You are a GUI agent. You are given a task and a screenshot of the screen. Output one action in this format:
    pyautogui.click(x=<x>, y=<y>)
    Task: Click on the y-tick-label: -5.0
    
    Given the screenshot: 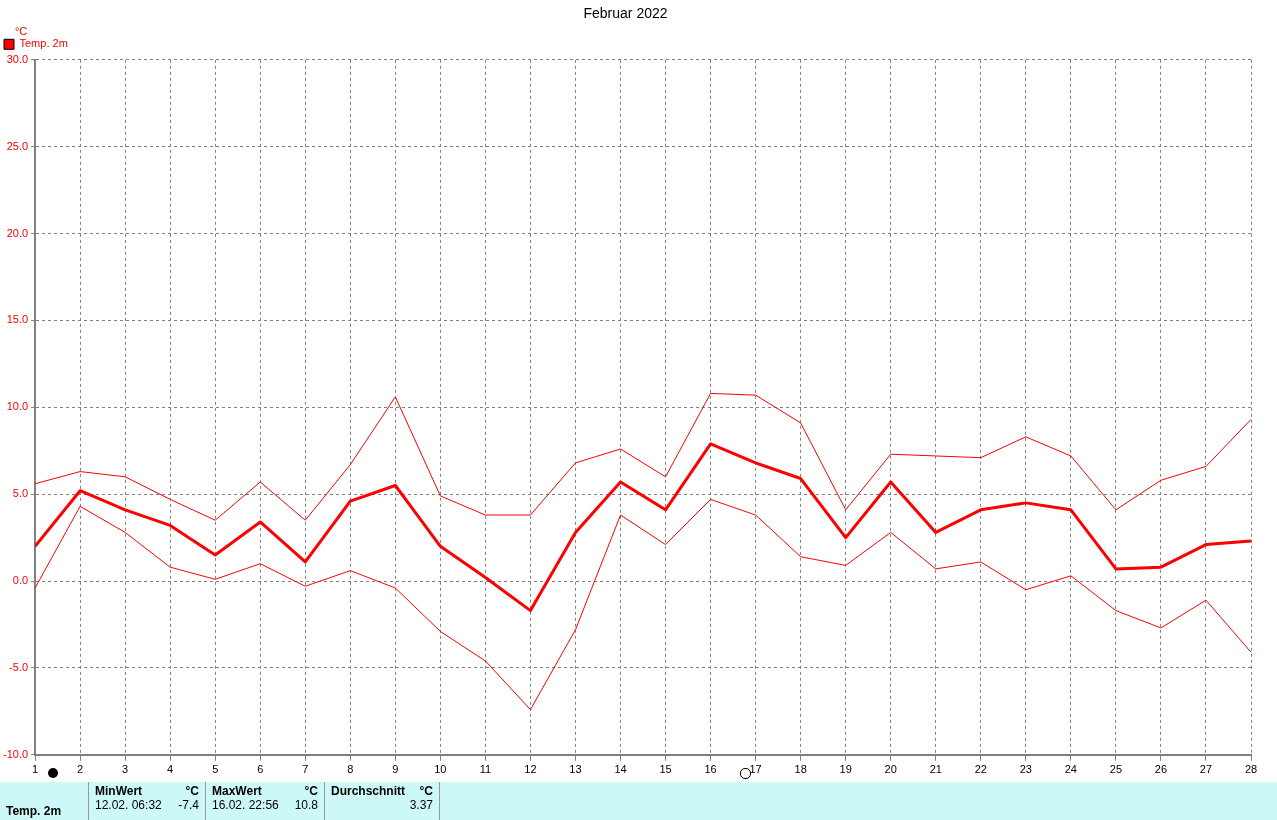 What is the action you would take?
    pyautogui.click(x=19, y=666)
    